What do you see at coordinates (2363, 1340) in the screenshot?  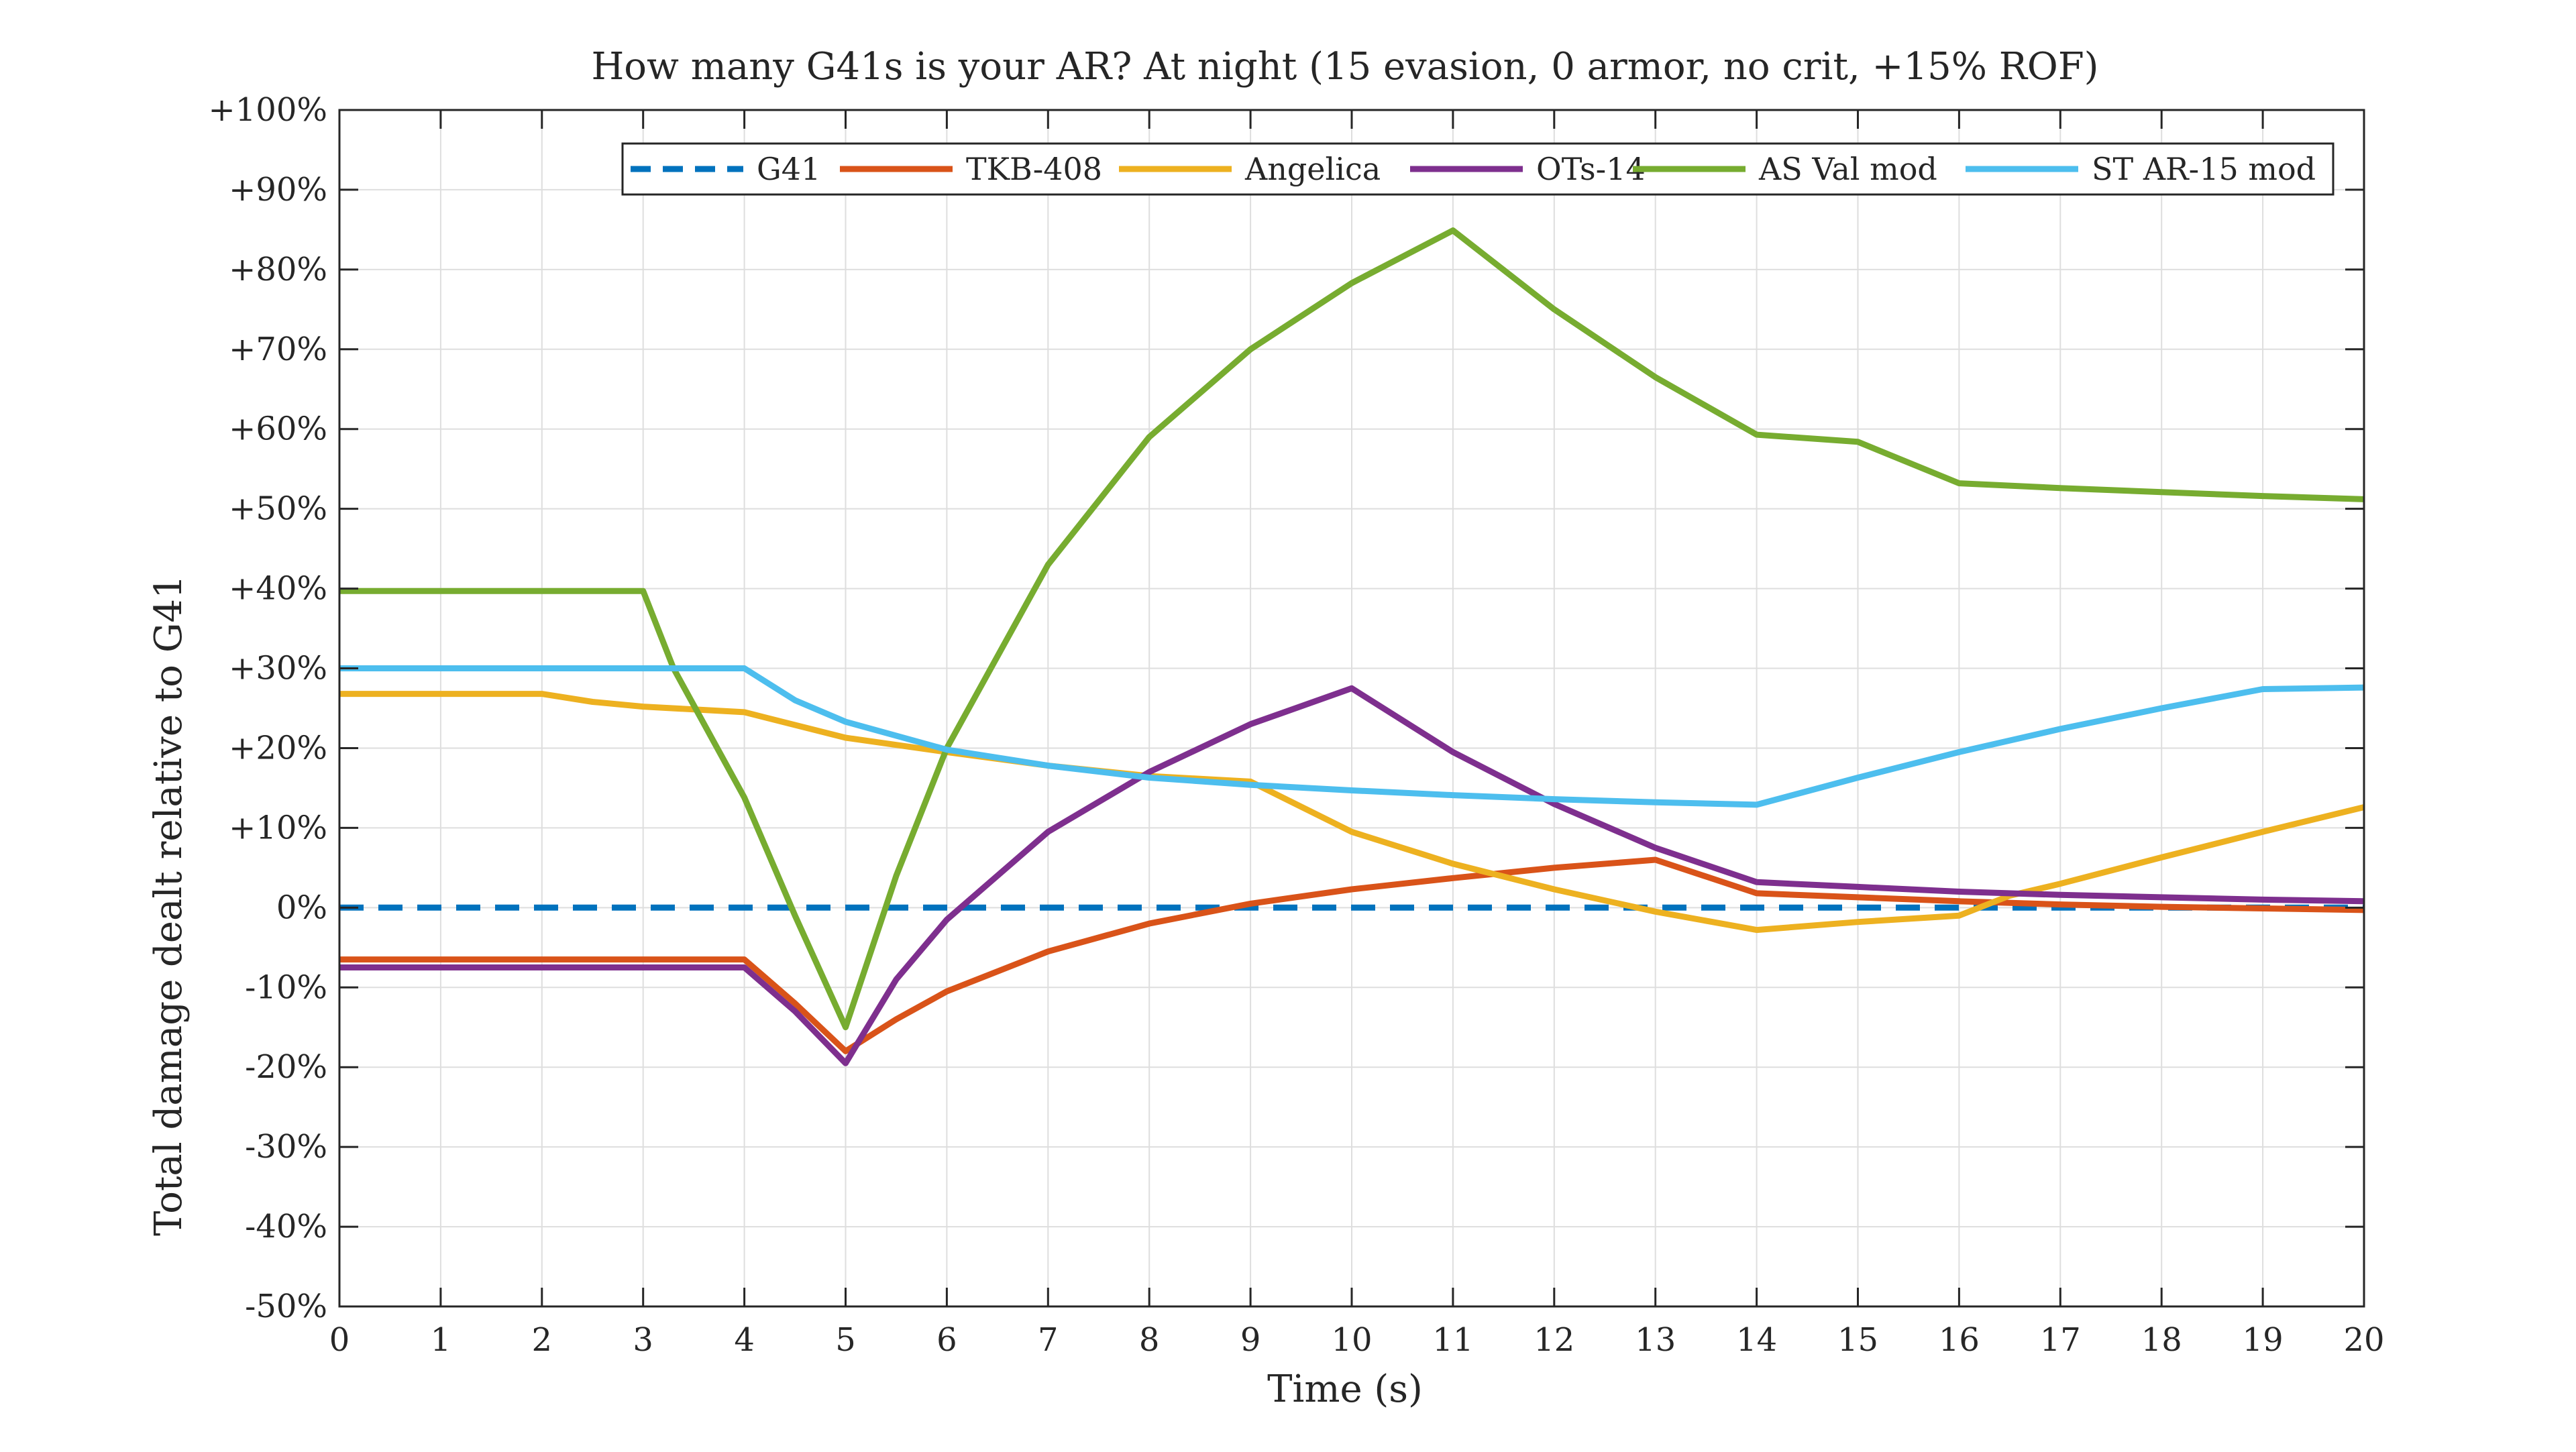 I see `x-tick-label: 20` at bounding box center [2363, 1340].